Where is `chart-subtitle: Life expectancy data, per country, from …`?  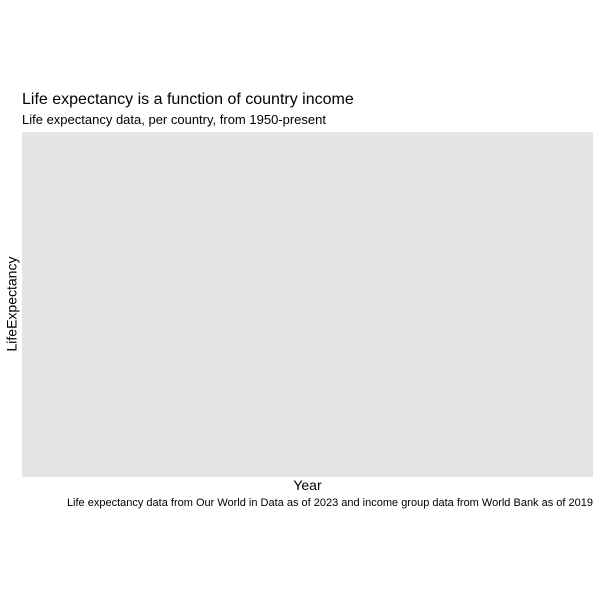 chart-subtitle: Life expectancy data, per country, from … is located at coordinates (174, 119).